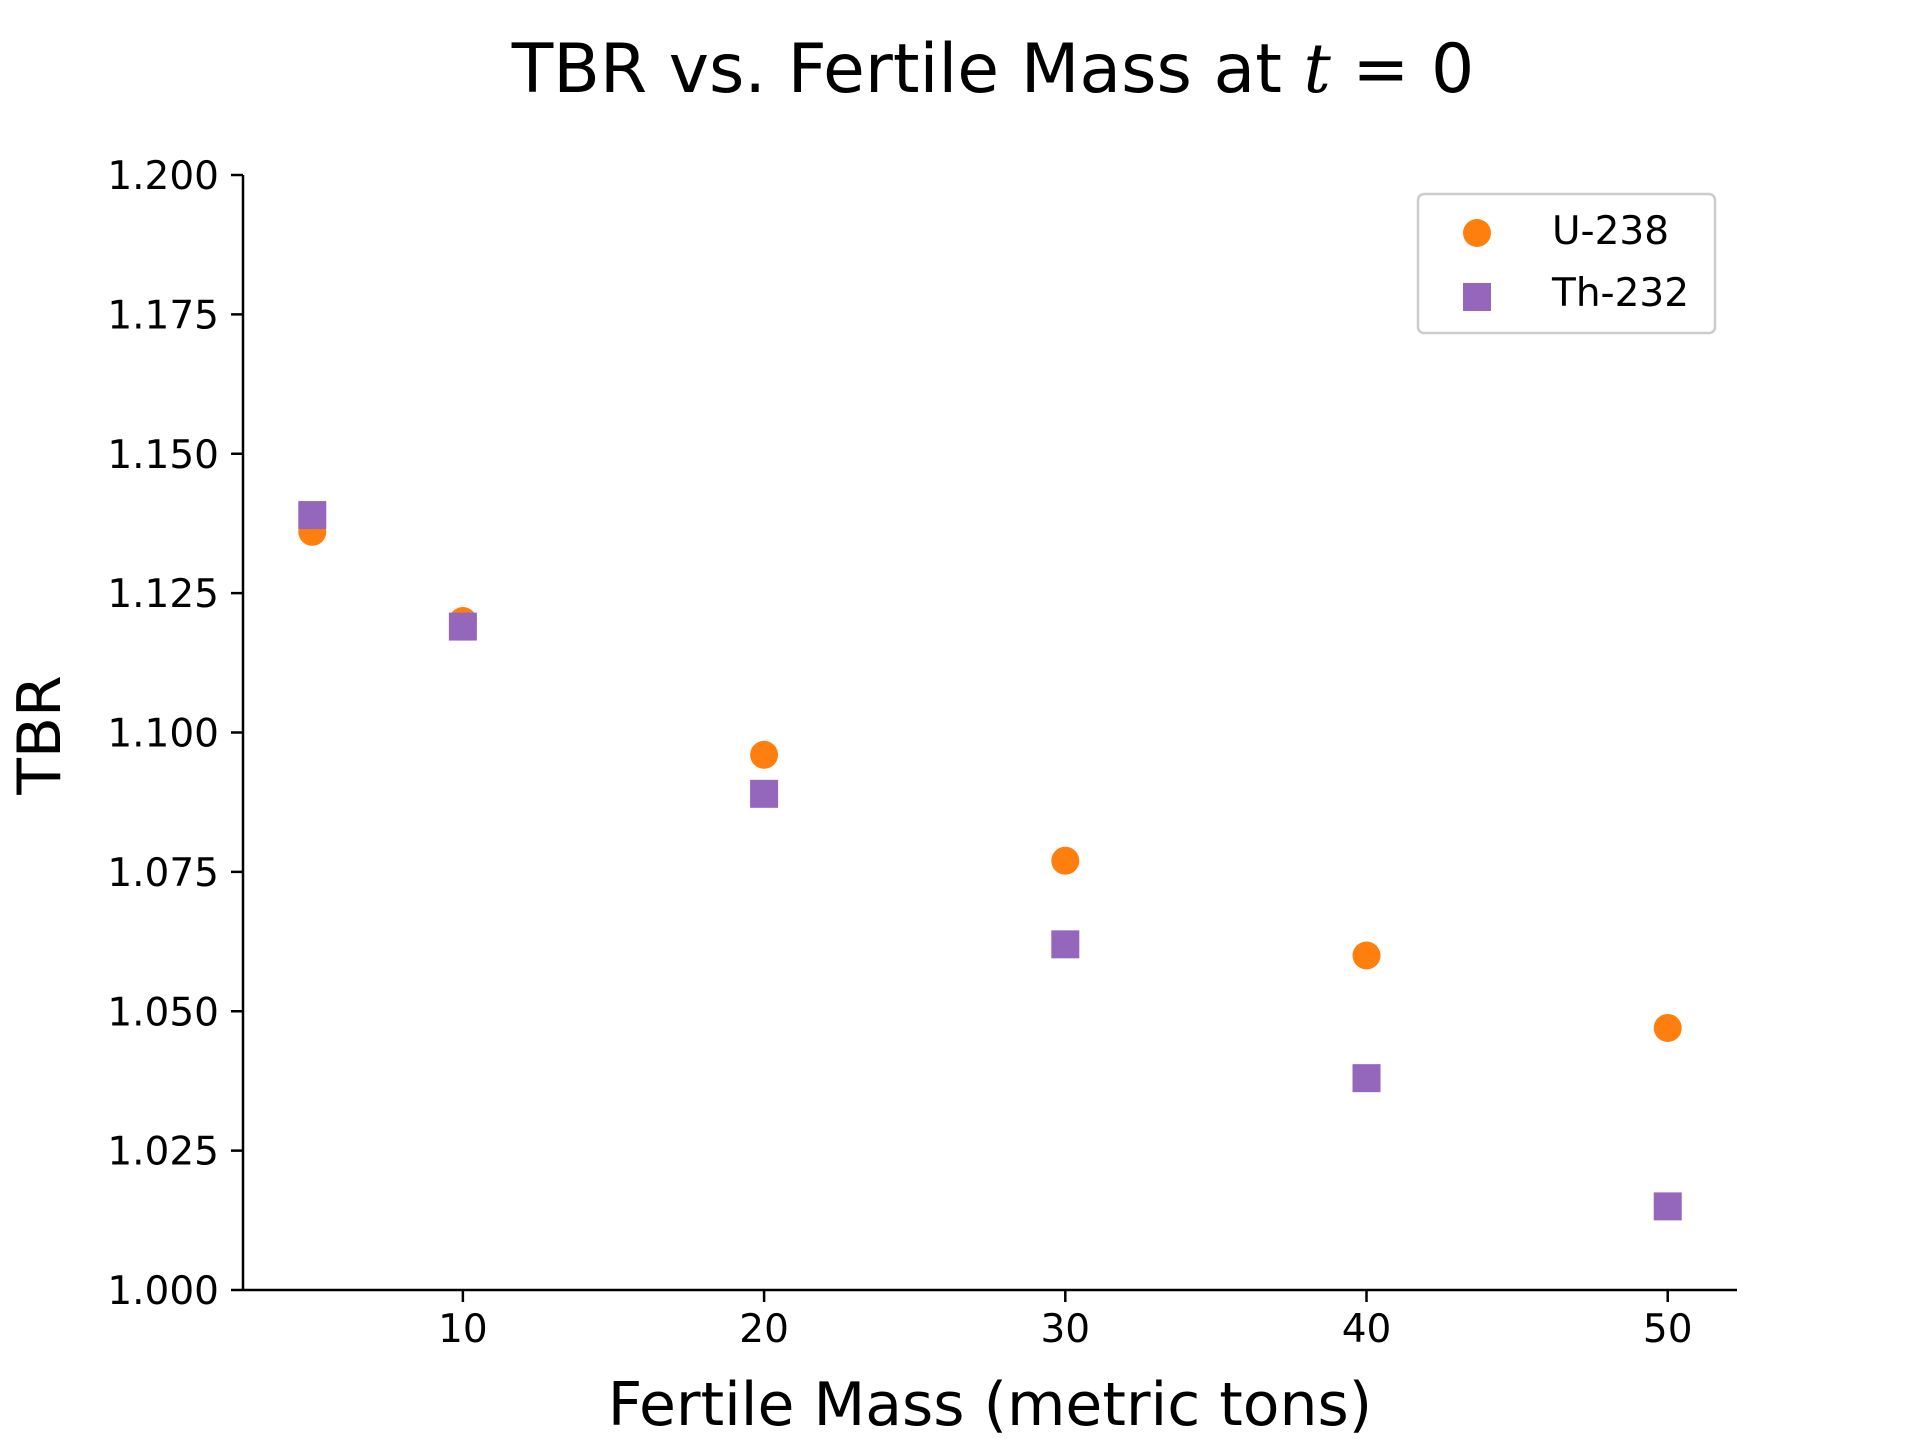 The height and width of the screenshot is (1440, 1920). Describe the element at coordinates (1402, 69) in the screenshot. I see `chart-title-suffix: = 0` at that location.